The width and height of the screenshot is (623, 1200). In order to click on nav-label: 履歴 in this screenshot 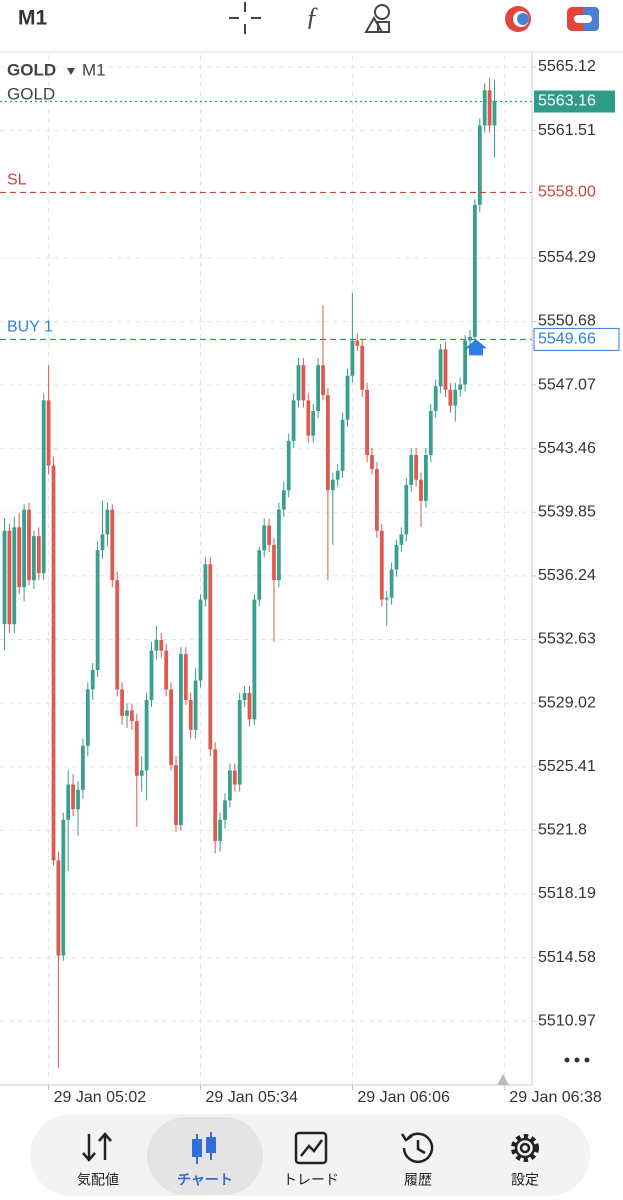, I will do `click(418, 1180)`.